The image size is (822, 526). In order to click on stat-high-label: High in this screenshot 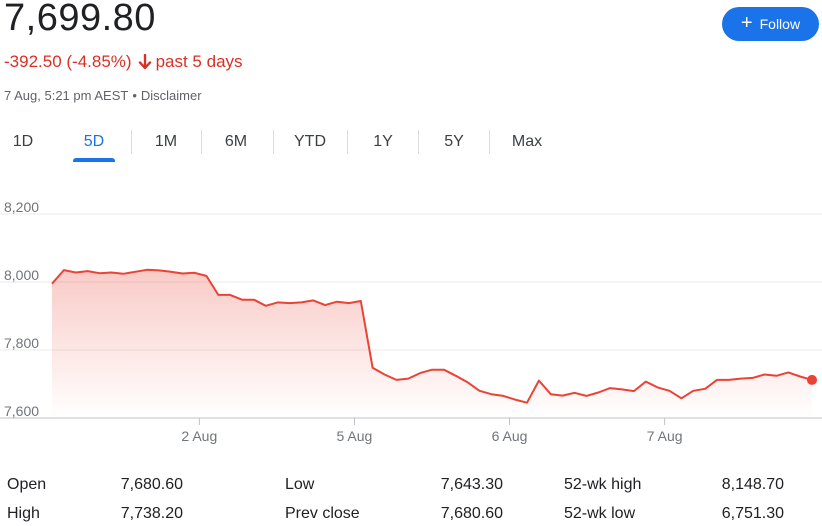, I will do `click(23, 513)`.